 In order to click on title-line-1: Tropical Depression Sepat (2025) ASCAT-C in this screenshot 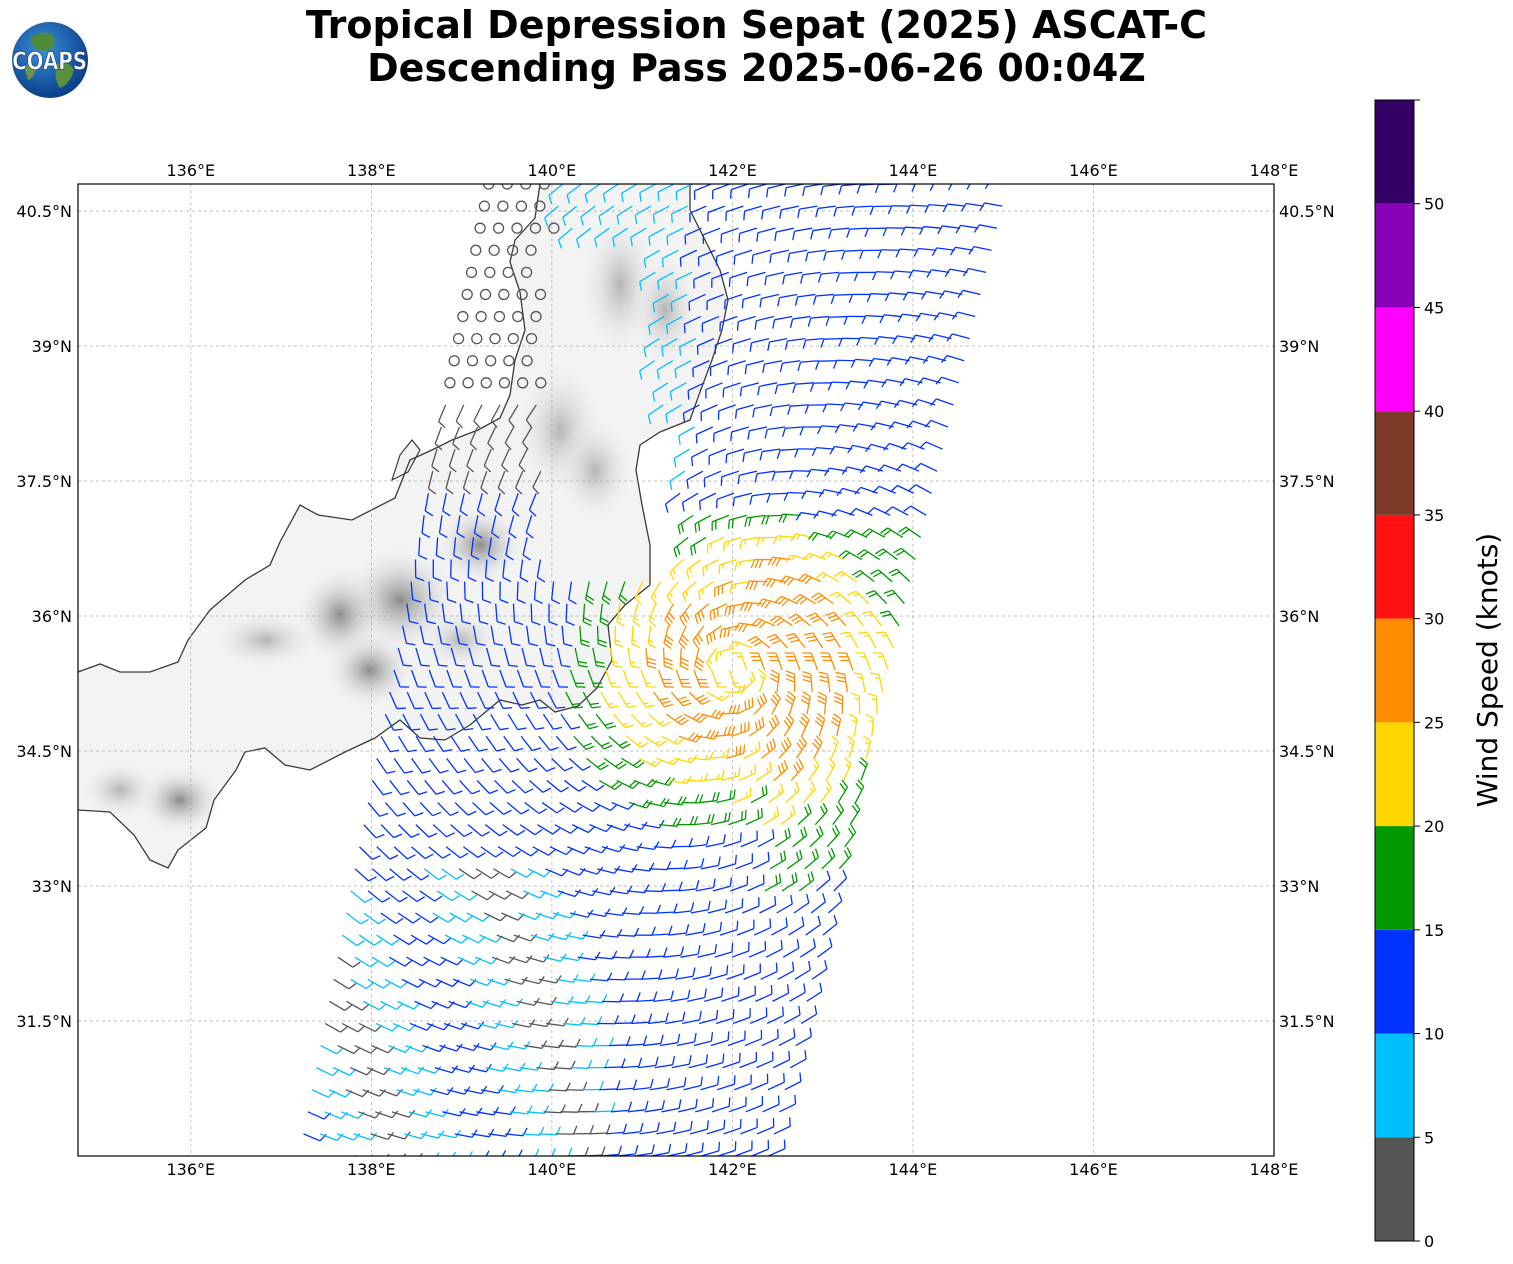, I will do `click(756, 25)`.